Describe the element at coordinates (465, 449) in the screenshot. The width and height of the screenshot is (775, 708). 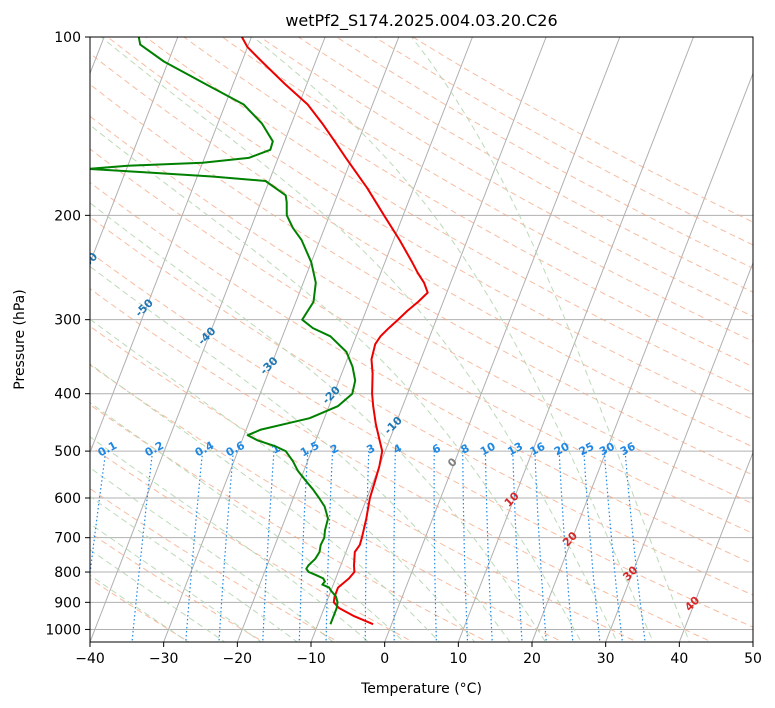
I see `mixing-ratio-label: 8` at that location.